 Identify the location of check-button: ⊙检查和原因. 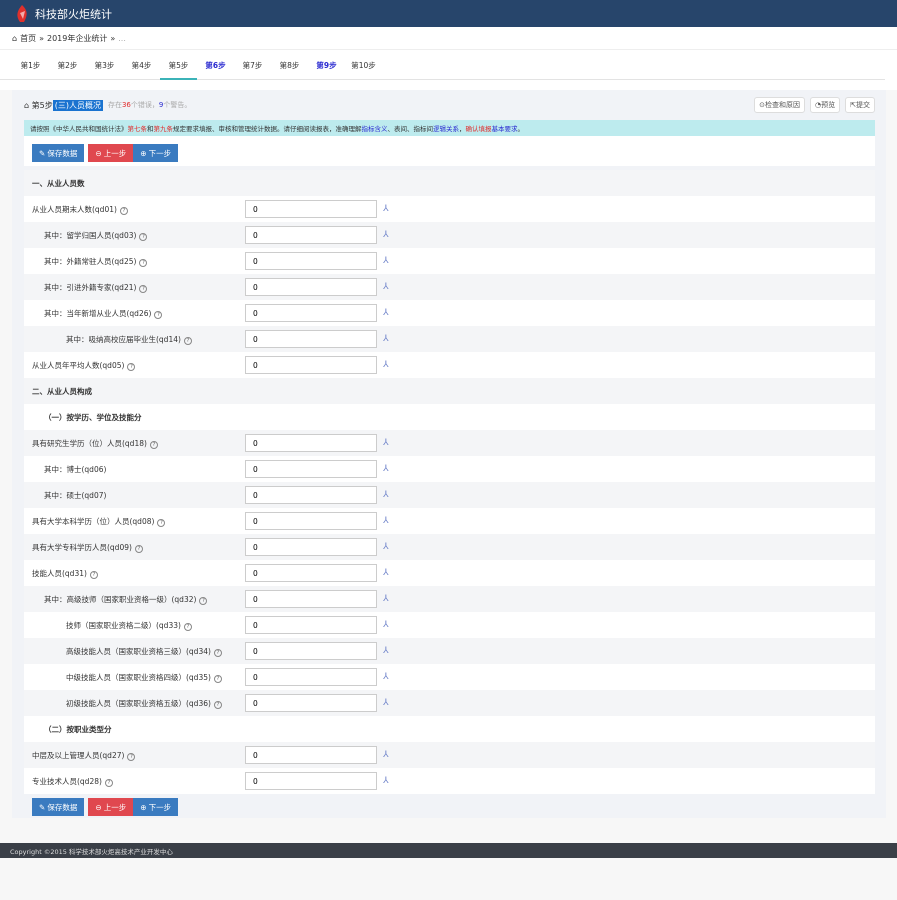
(780, 105).